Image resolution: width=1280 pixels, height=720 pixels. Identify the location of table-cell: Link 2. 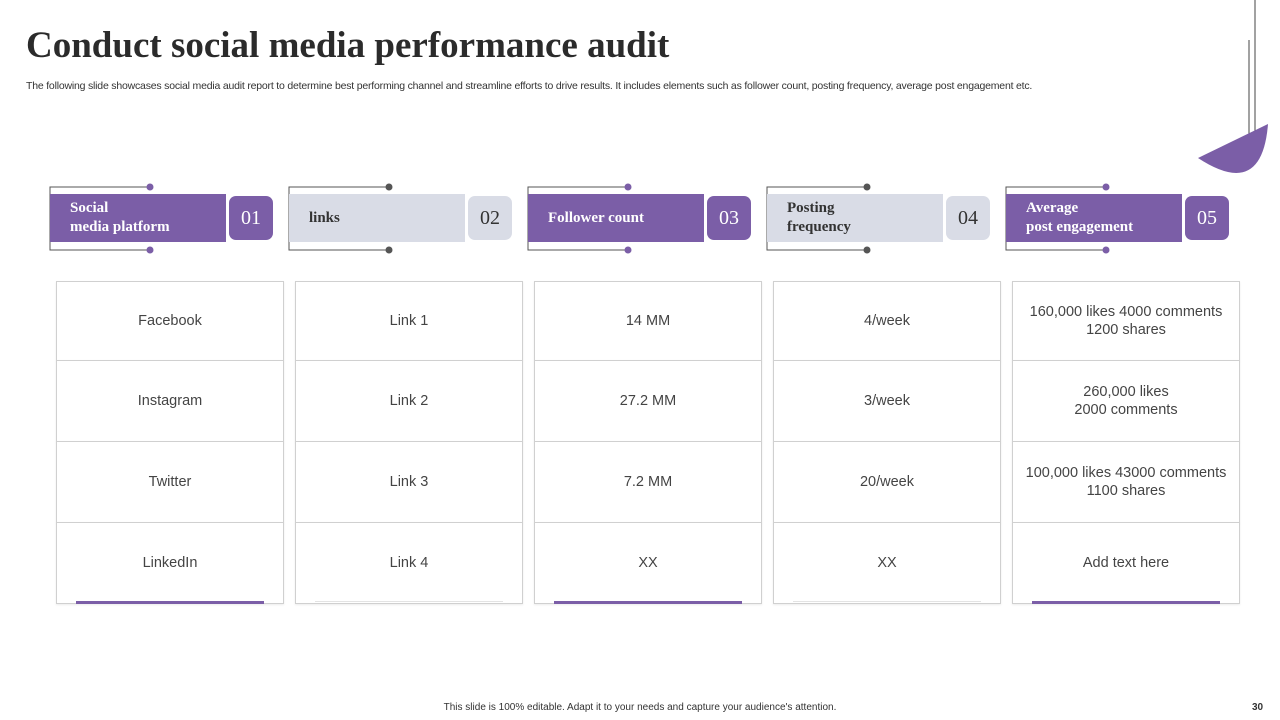
(409, 401).